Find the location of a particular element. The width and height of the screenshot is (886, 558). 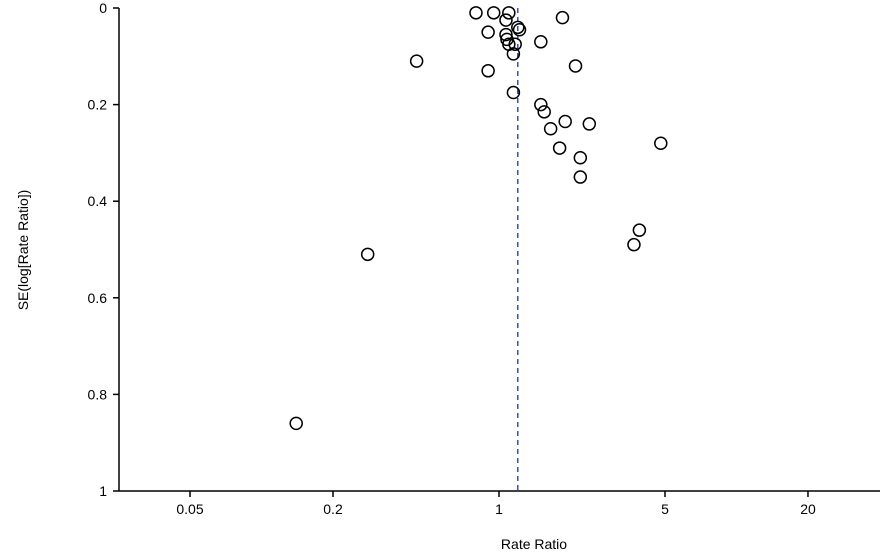

y-tick-label: 0.2 is located at coordinates (98, 105).